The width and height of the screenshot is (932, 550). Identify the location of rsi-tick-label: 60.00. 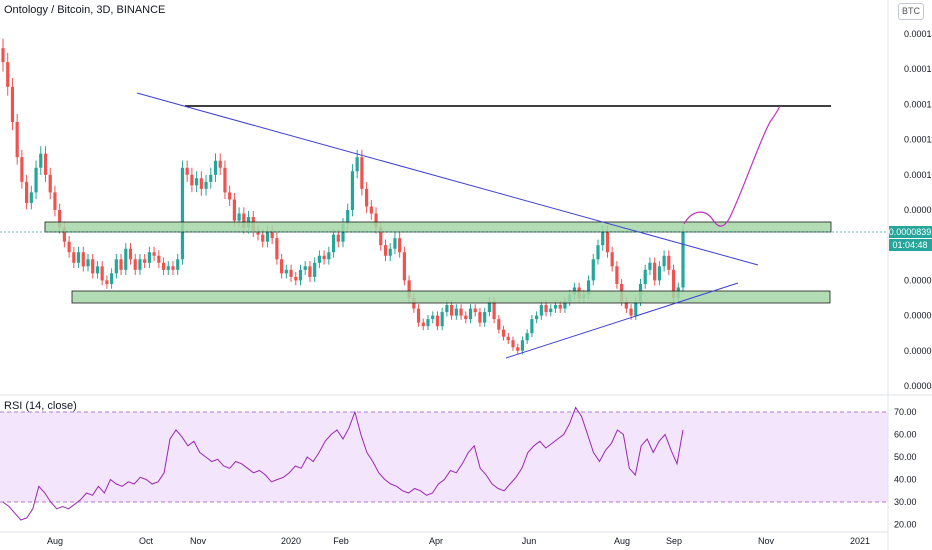
(905, 435).